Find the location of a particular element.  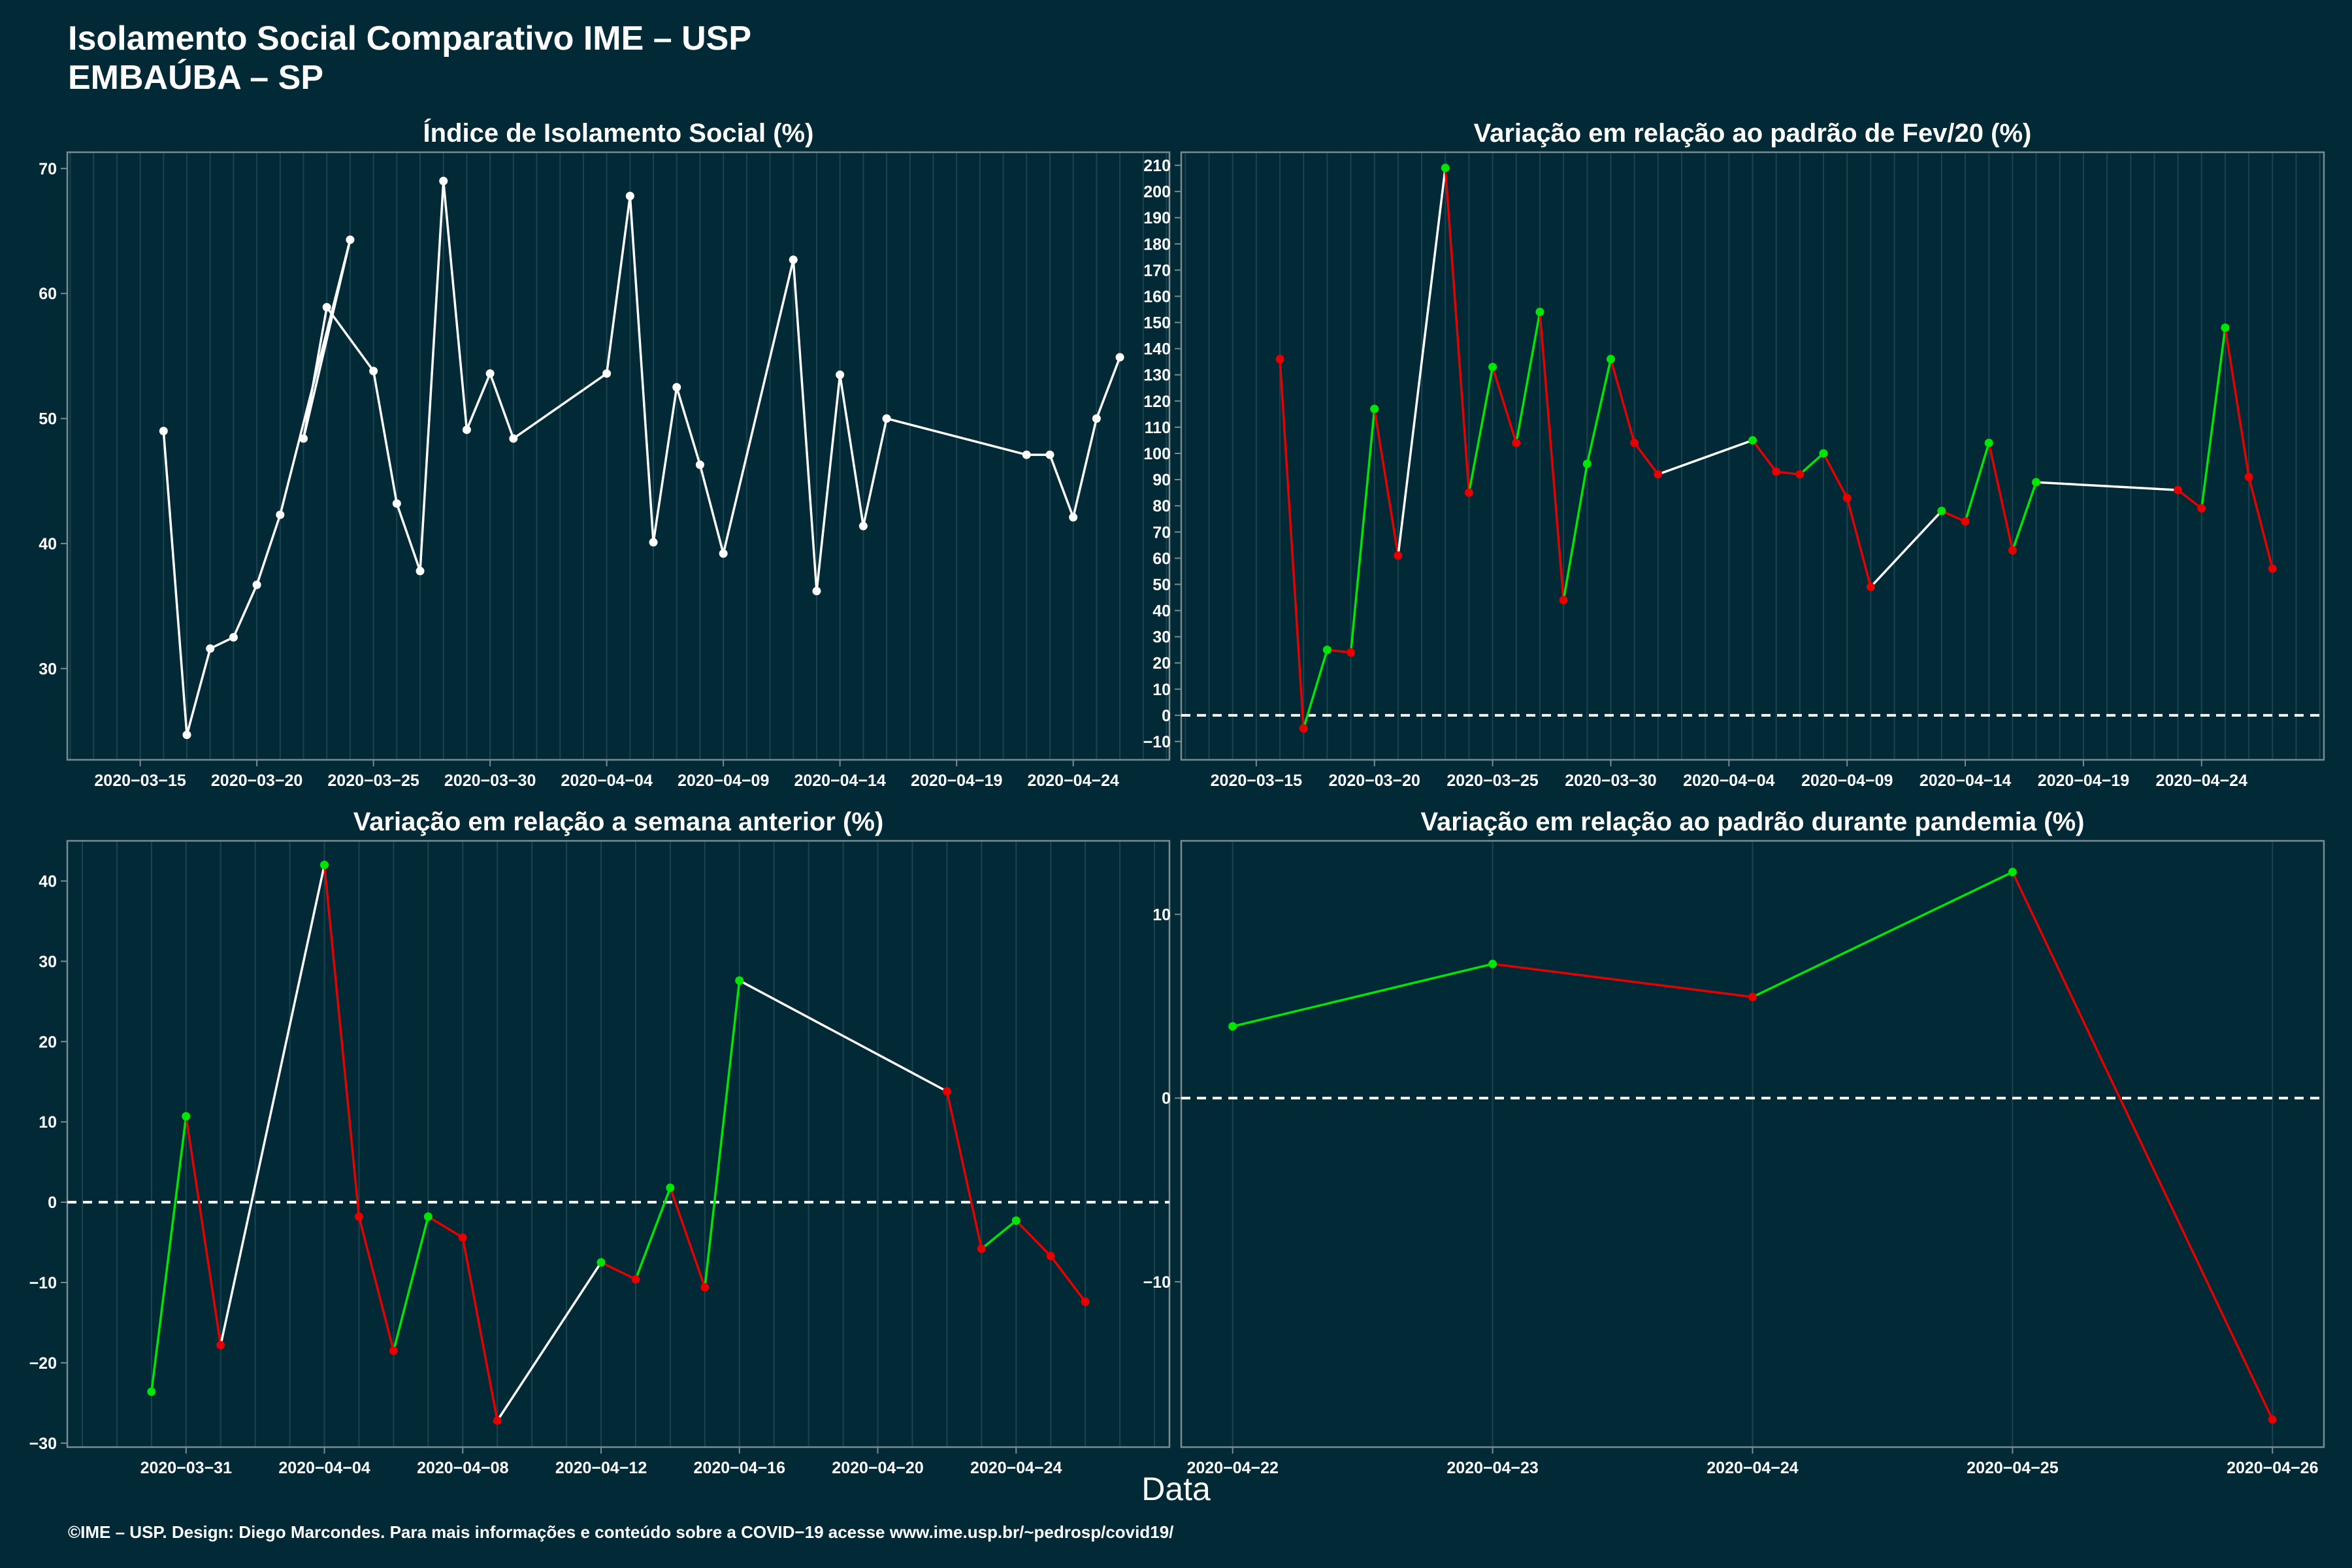

x-tick-label: 2020−04−16 is located at coordinates (739, 1468).